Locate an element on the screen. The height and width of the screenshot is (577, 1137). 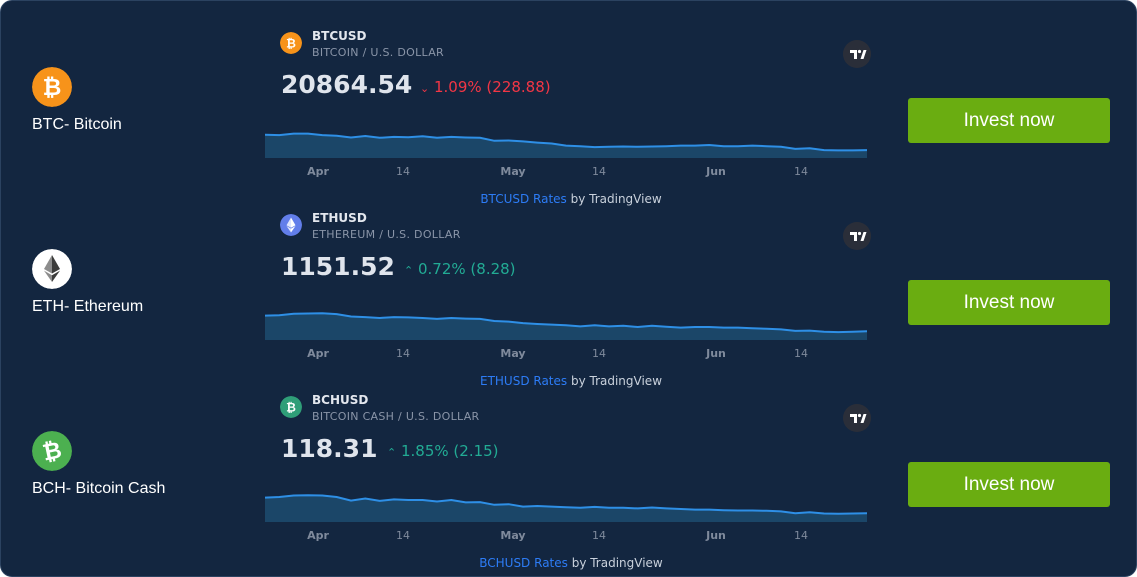
price-change: ⌄ 1.09% (228.88) is located at coordinates (485, 87).